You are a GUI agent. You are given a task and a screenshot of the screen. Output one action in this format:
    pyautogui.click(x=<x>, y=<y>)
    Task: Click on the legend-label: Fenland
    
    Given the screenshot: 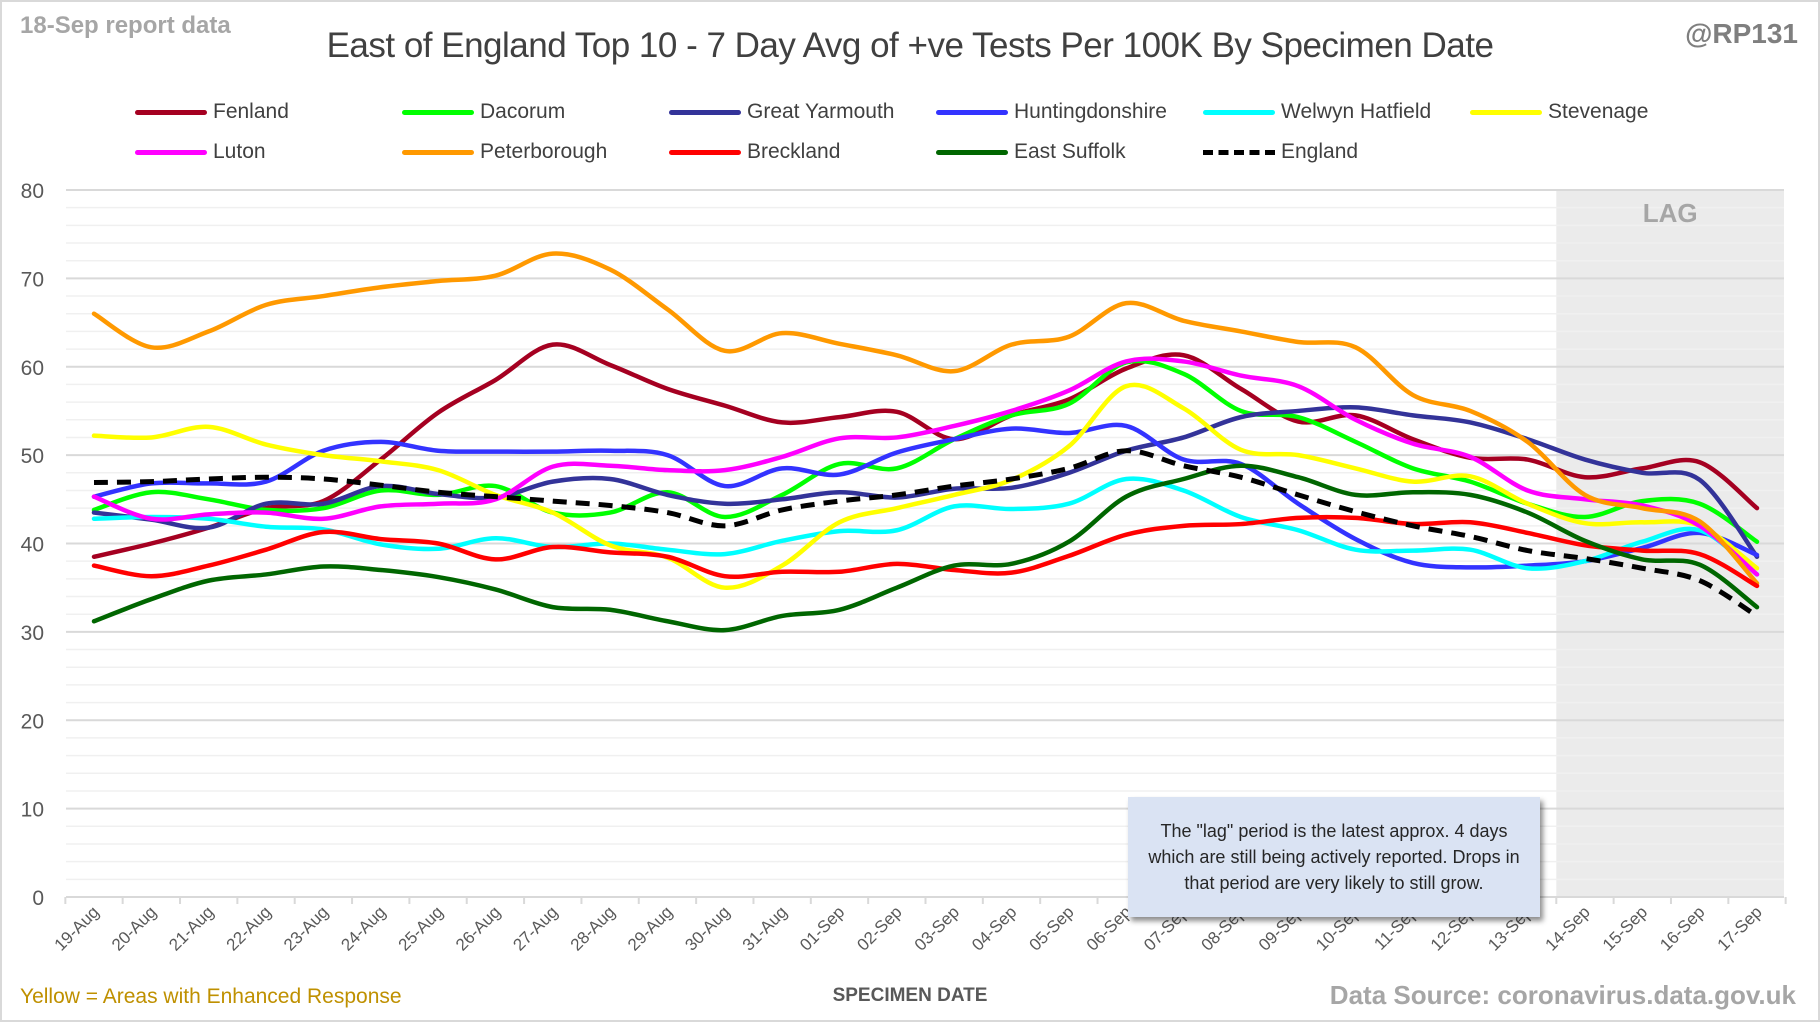 What is the action you would take?
    pyautogui.click(x=251, y=111)
    